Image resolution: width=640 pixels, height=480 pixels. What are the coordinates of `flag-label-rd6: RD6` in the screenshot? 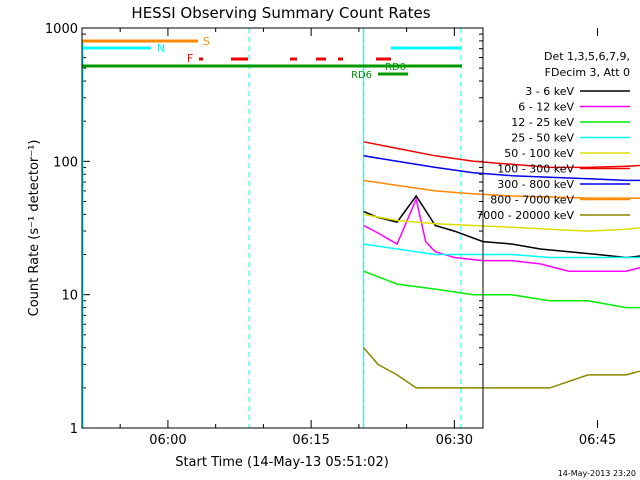 It's located at (361, 75).